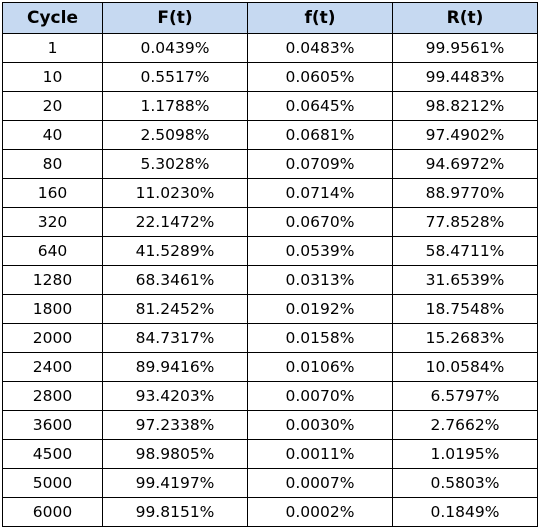  What do you see at coordinates (320, 18) in the screenshot?
I see `header-failure-density: f(t)` at bounding box center [320, 18].